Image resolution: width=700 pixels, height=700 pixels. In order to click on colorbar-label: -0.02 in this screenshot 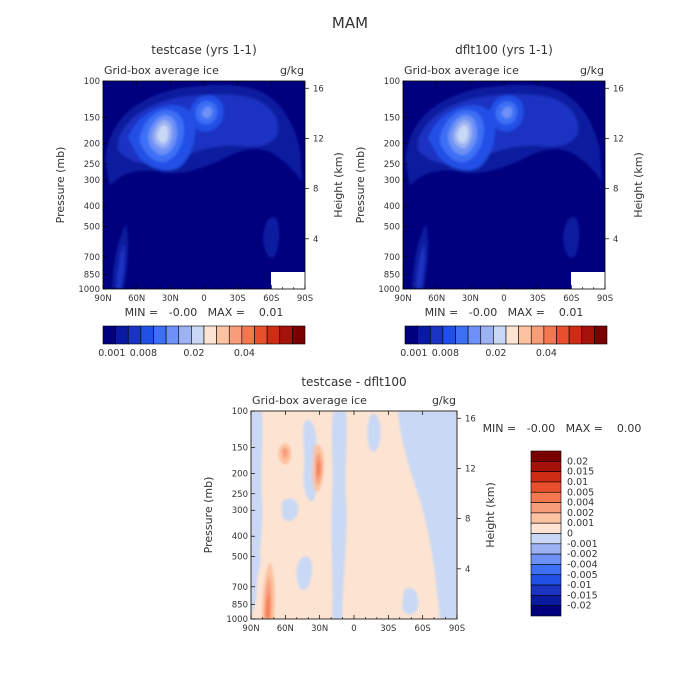, I will do `click(579, 606)`.